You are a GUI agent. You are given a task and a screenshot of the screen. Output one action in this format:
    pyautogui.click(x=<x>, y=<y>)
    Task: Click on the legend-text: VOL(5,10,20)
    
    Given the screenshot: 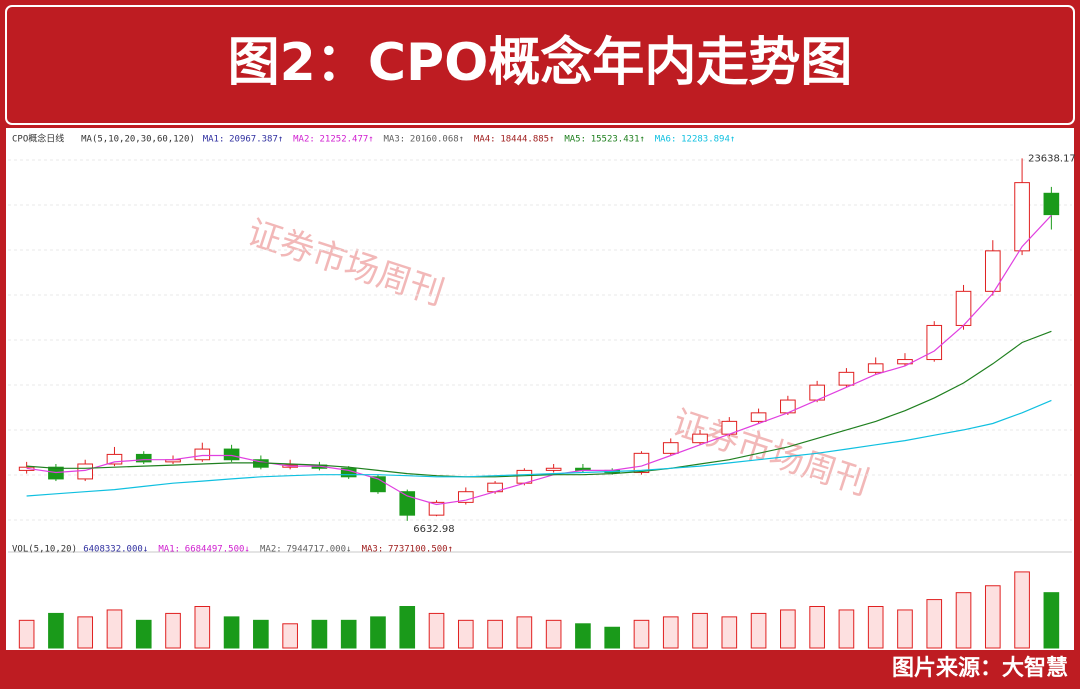 What is the action you would take?
    pyautogui.click(x=44, y=550)
    